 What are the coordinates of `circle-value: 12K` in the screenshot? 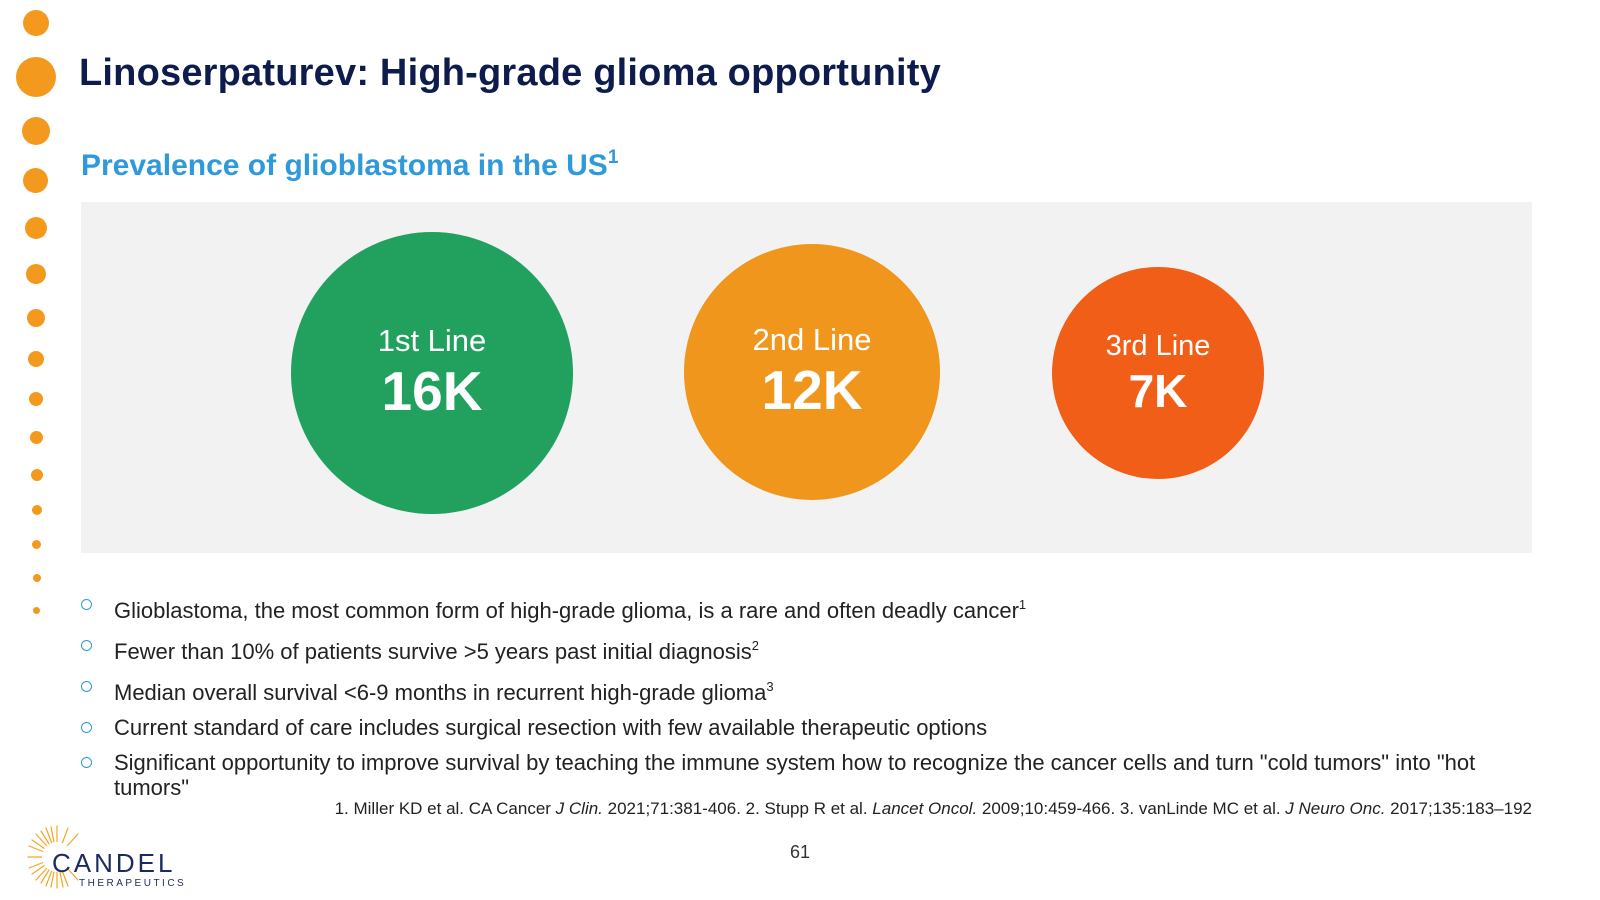 It's located at (812, 390).